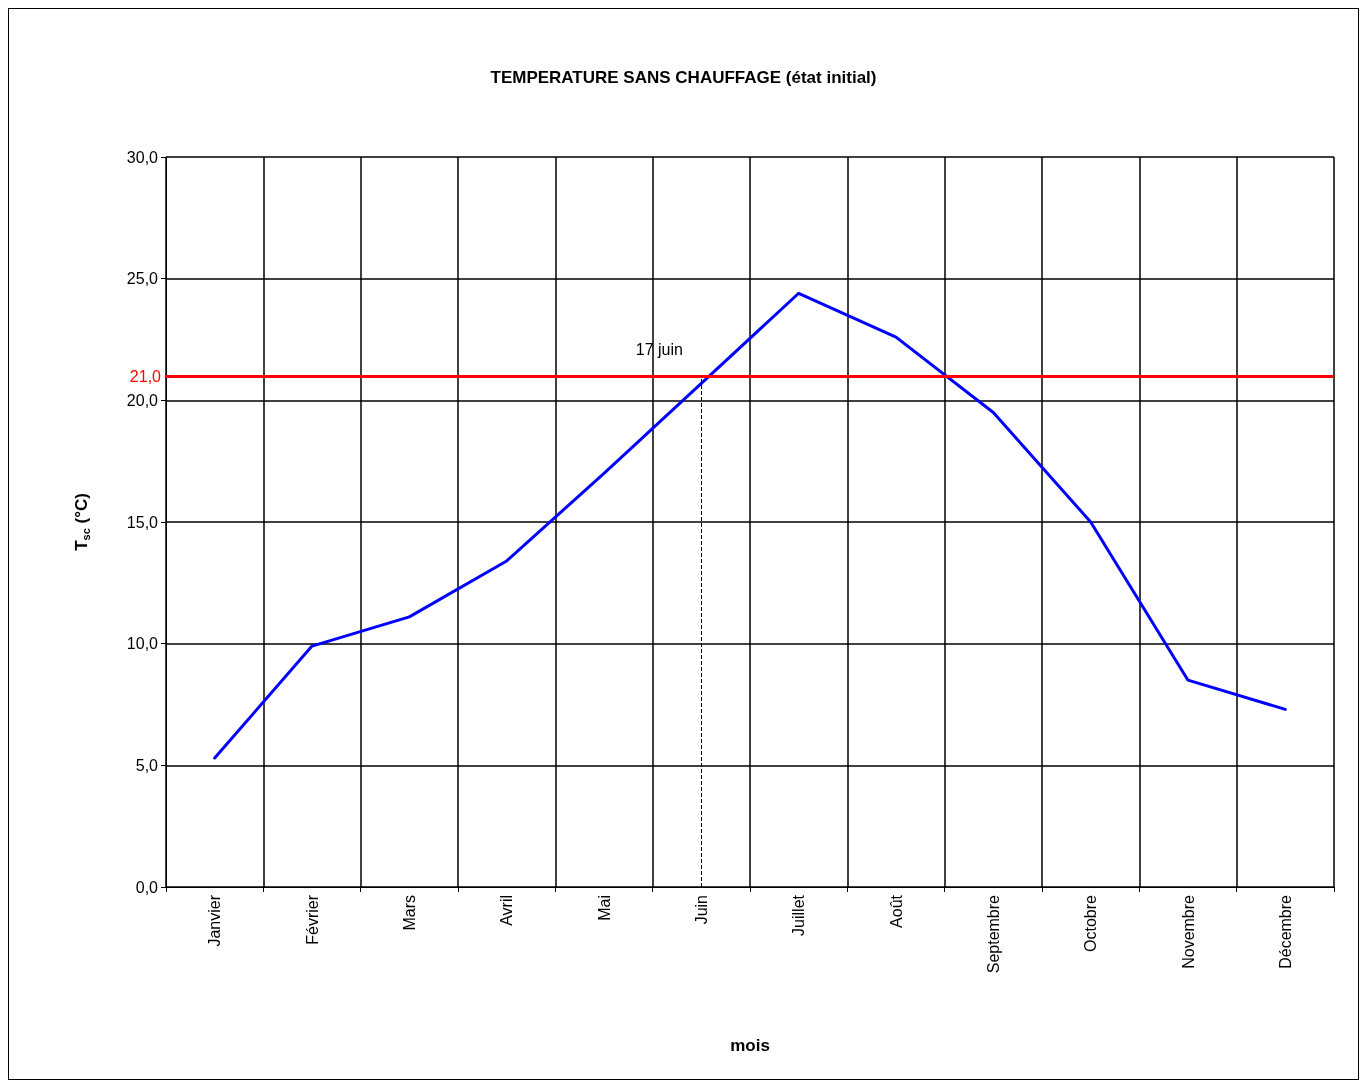 The image size is (1367, 1088). Describe the element at coordinates (1285, 931) in the screenshot. I see `x-tick-label: Décembre` at that location.